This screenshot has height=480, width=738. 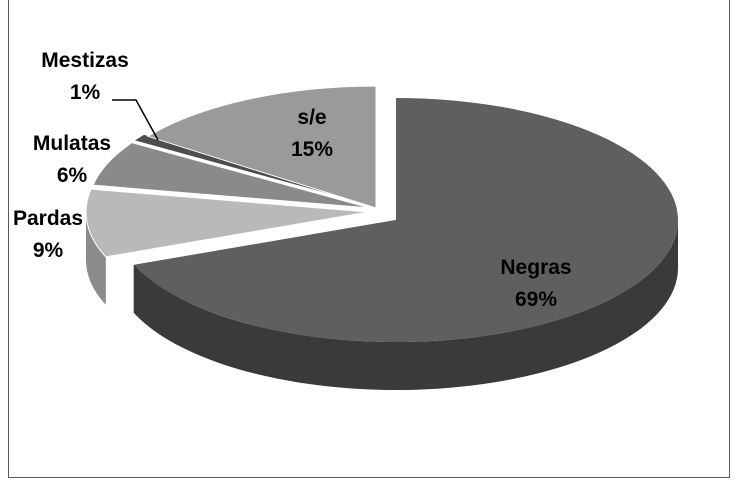 I want to click on label-pardas: Pardas, so click(x=48, y=218).